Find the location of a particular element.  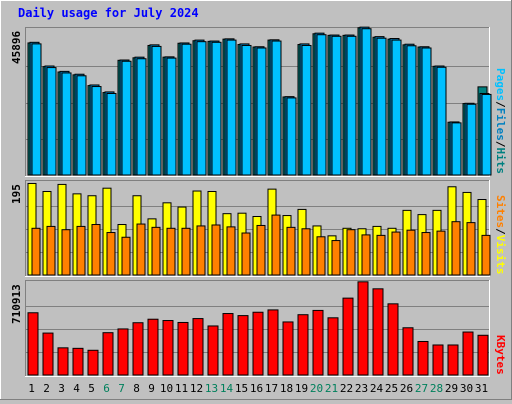

legend-item-visits: Visits is located at coordinates (500, 254).